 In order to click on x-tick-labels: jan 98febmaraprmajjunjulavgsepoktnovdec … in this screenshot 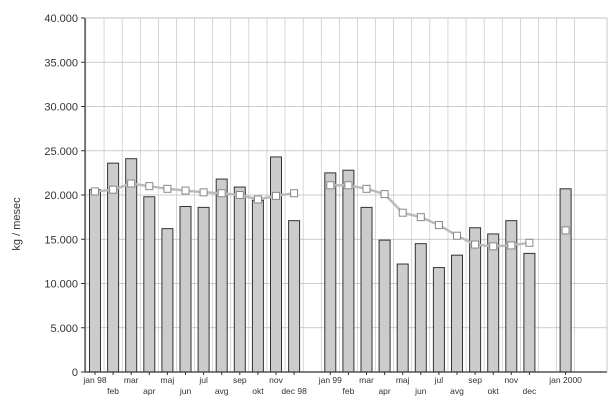, I will do `click(332, 385)`.